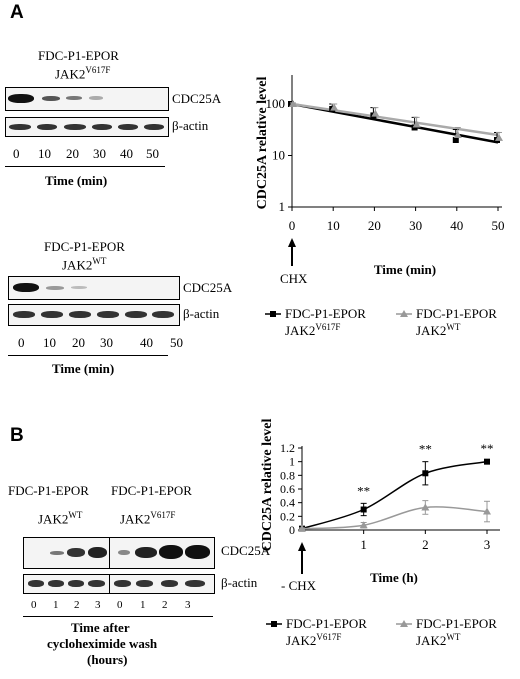 This screenshot has width=520, height=679. Describe the element at coordinates (208, 287) in the screenshot. I see `blot-a2-cdc25a-label: CDC25A` at that location.